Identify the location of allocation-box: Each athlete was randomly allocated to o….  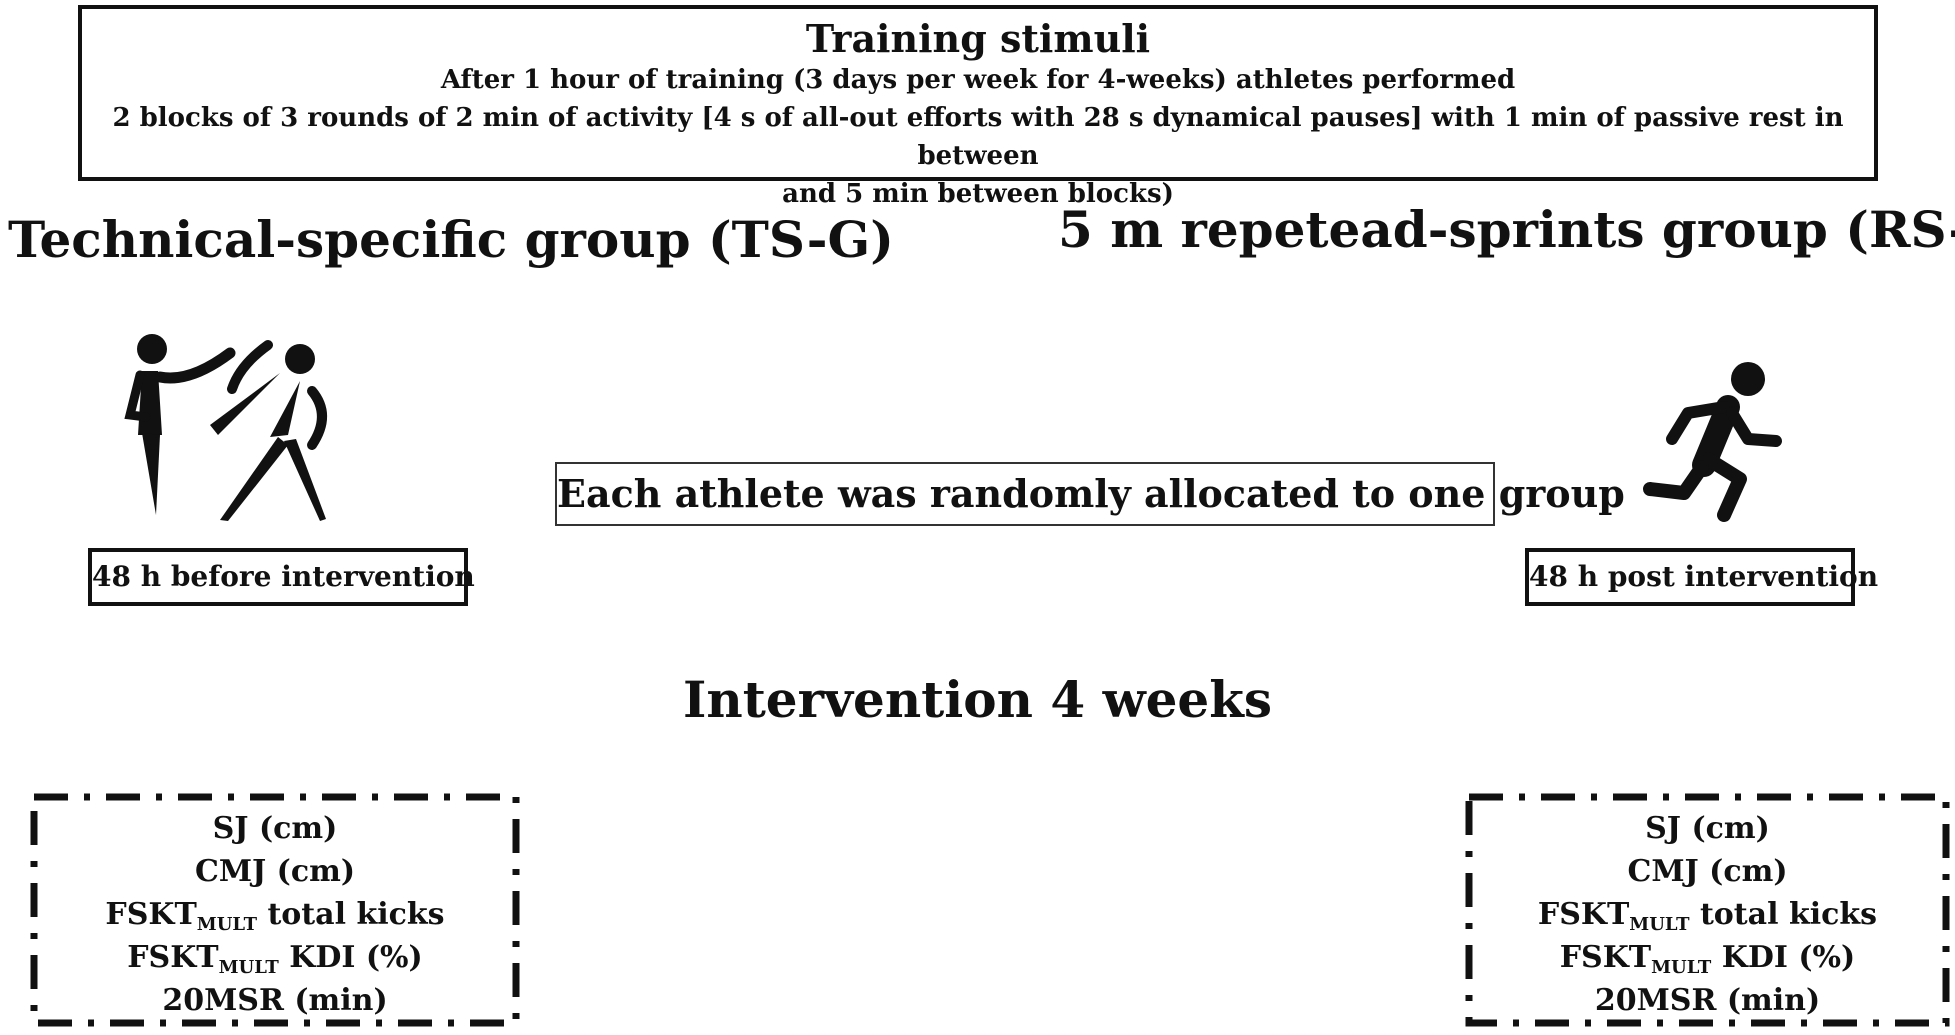
(1090, 494).